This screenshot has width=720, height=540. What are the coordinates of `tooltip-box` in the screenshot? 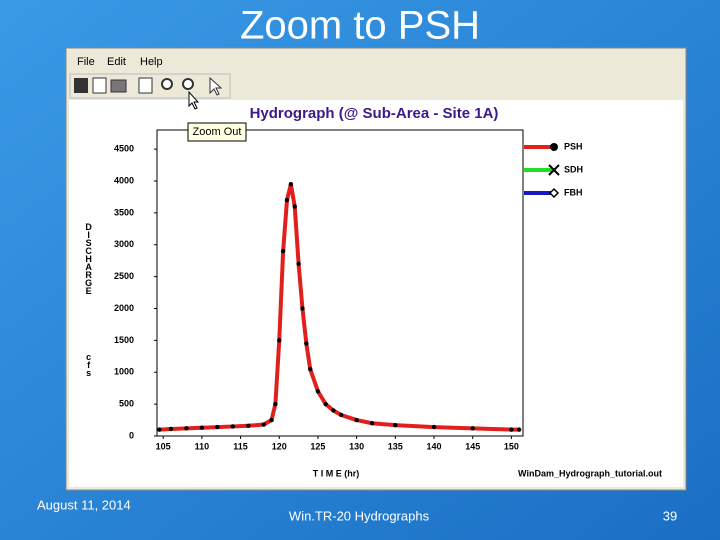 It's located at (217, 132).